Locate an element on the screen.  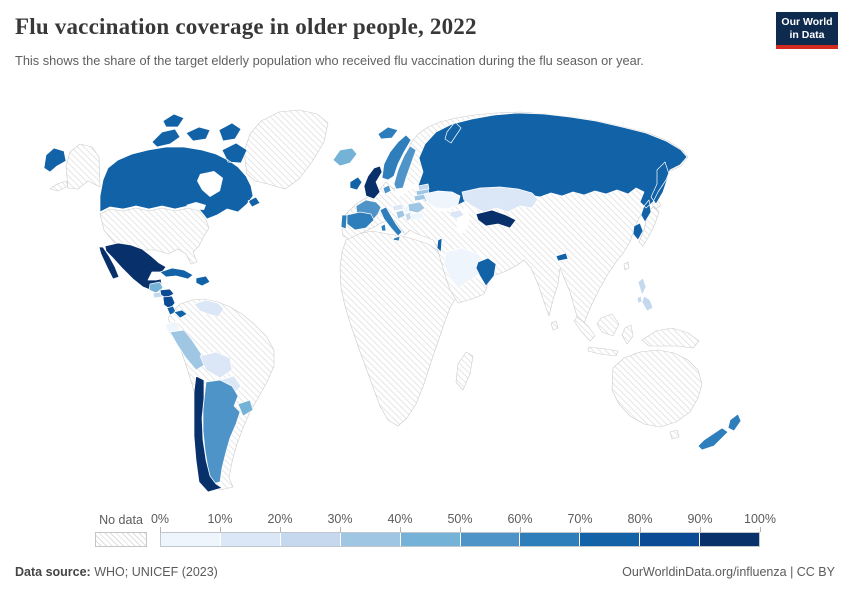
country-italy is located at coordinates (391, 224).